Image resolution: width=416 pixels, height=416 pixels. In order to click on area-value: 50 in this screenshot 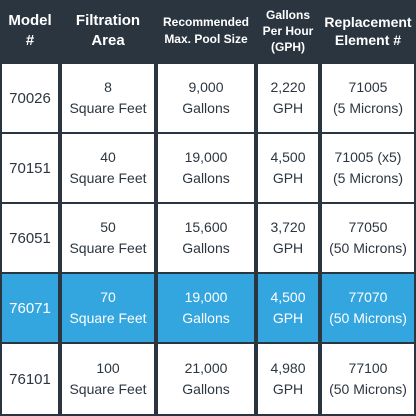, I will do `click(108, 227)`.